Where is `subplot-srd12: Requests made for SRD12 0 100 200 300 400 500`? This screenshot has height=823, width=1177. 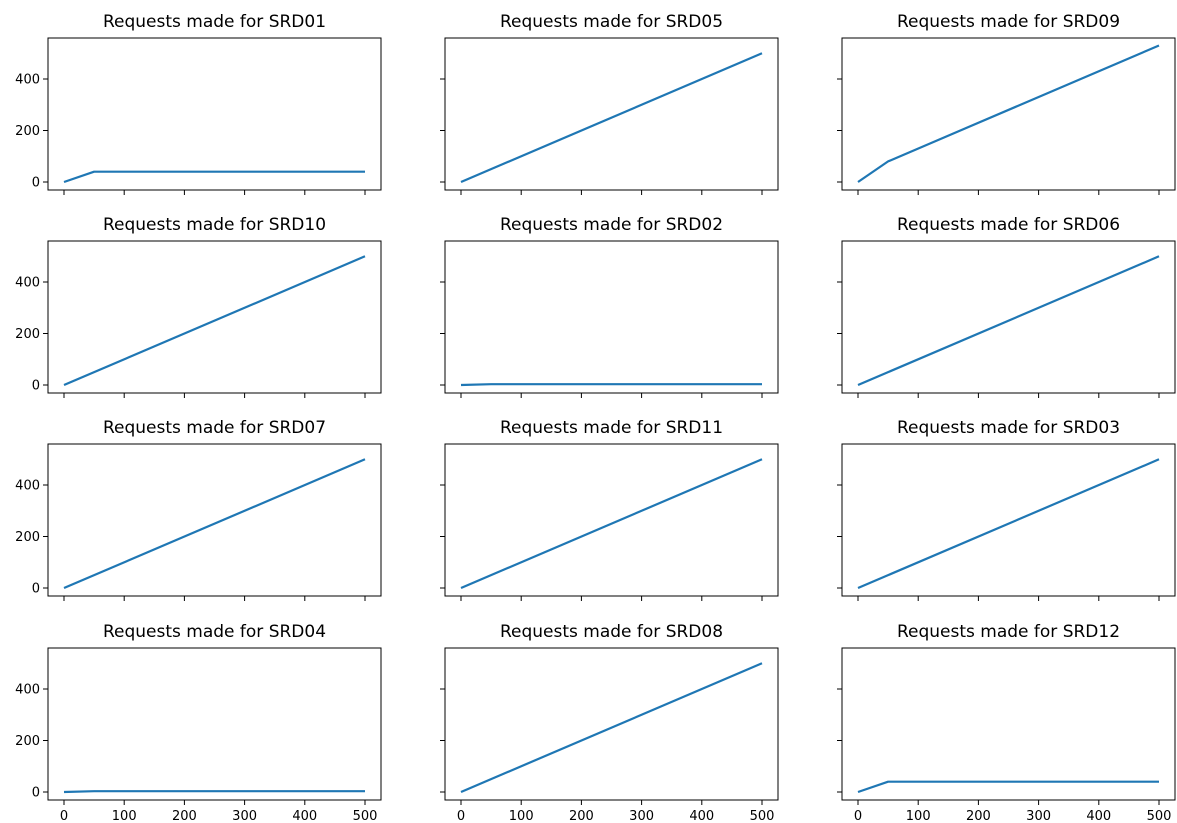
subplot-srd12: Requests made for SRD12 0 100 200 300 400 500 is located at coordinates (1006, 722).